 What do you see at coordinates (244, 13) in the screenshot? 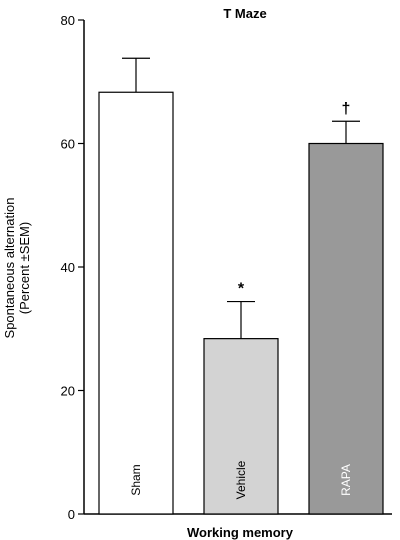
I see `chart-title: T Maze` at bounding box center [244, 13].